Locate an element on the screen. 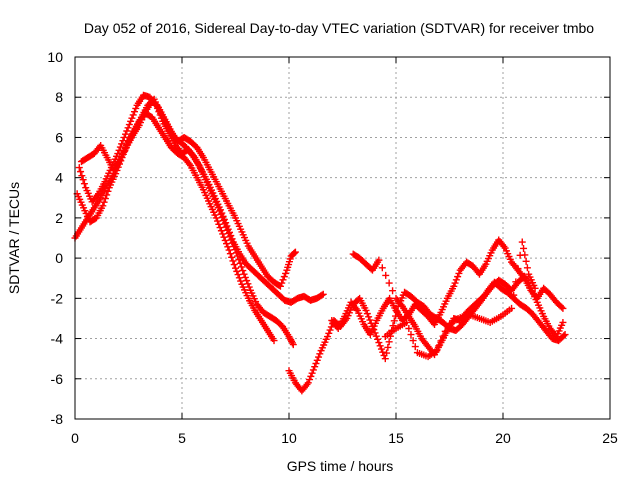 Image resolution: width=640 pixels, height=480 pixels. y-tick-label: -2 is located at coordinates (57, 298).